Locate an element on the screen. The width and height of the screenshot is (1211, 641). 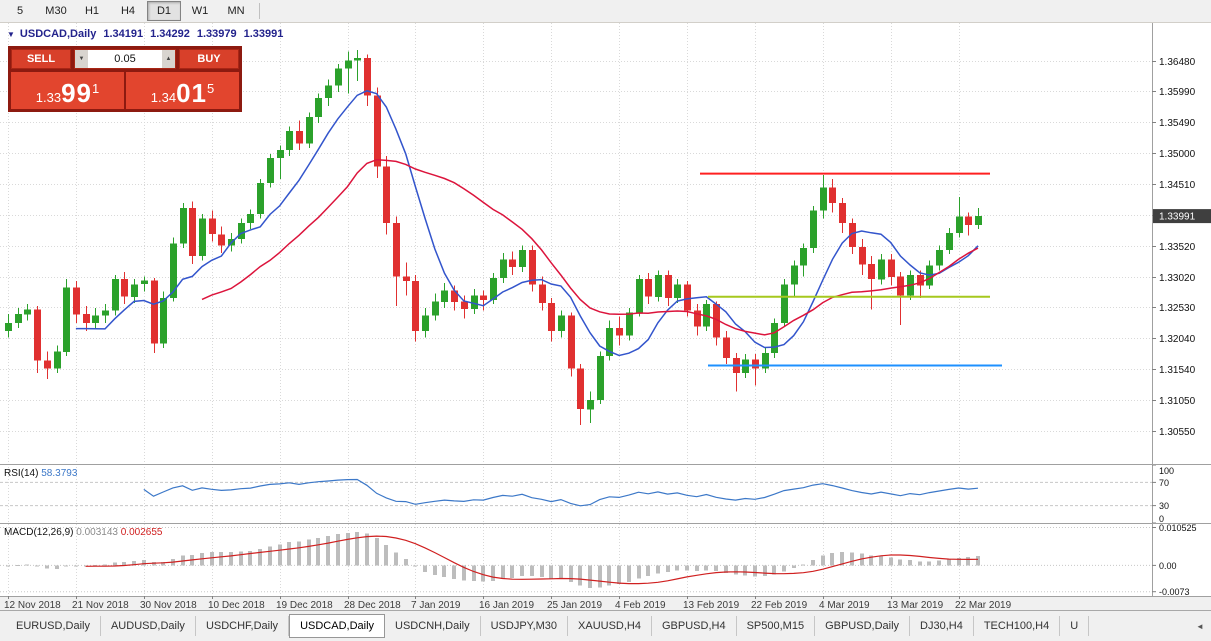
trendline-objects-layer is located at coordinates (851, 269).